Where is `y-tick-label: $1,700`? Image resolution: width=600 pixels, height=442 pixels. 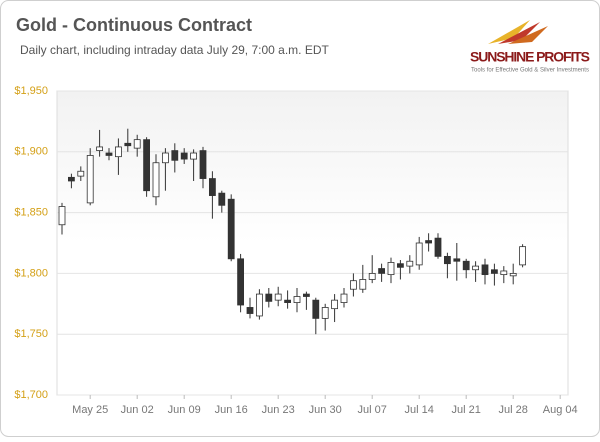 y-tick-label: $1,700 is located at coordinates (31, 395).